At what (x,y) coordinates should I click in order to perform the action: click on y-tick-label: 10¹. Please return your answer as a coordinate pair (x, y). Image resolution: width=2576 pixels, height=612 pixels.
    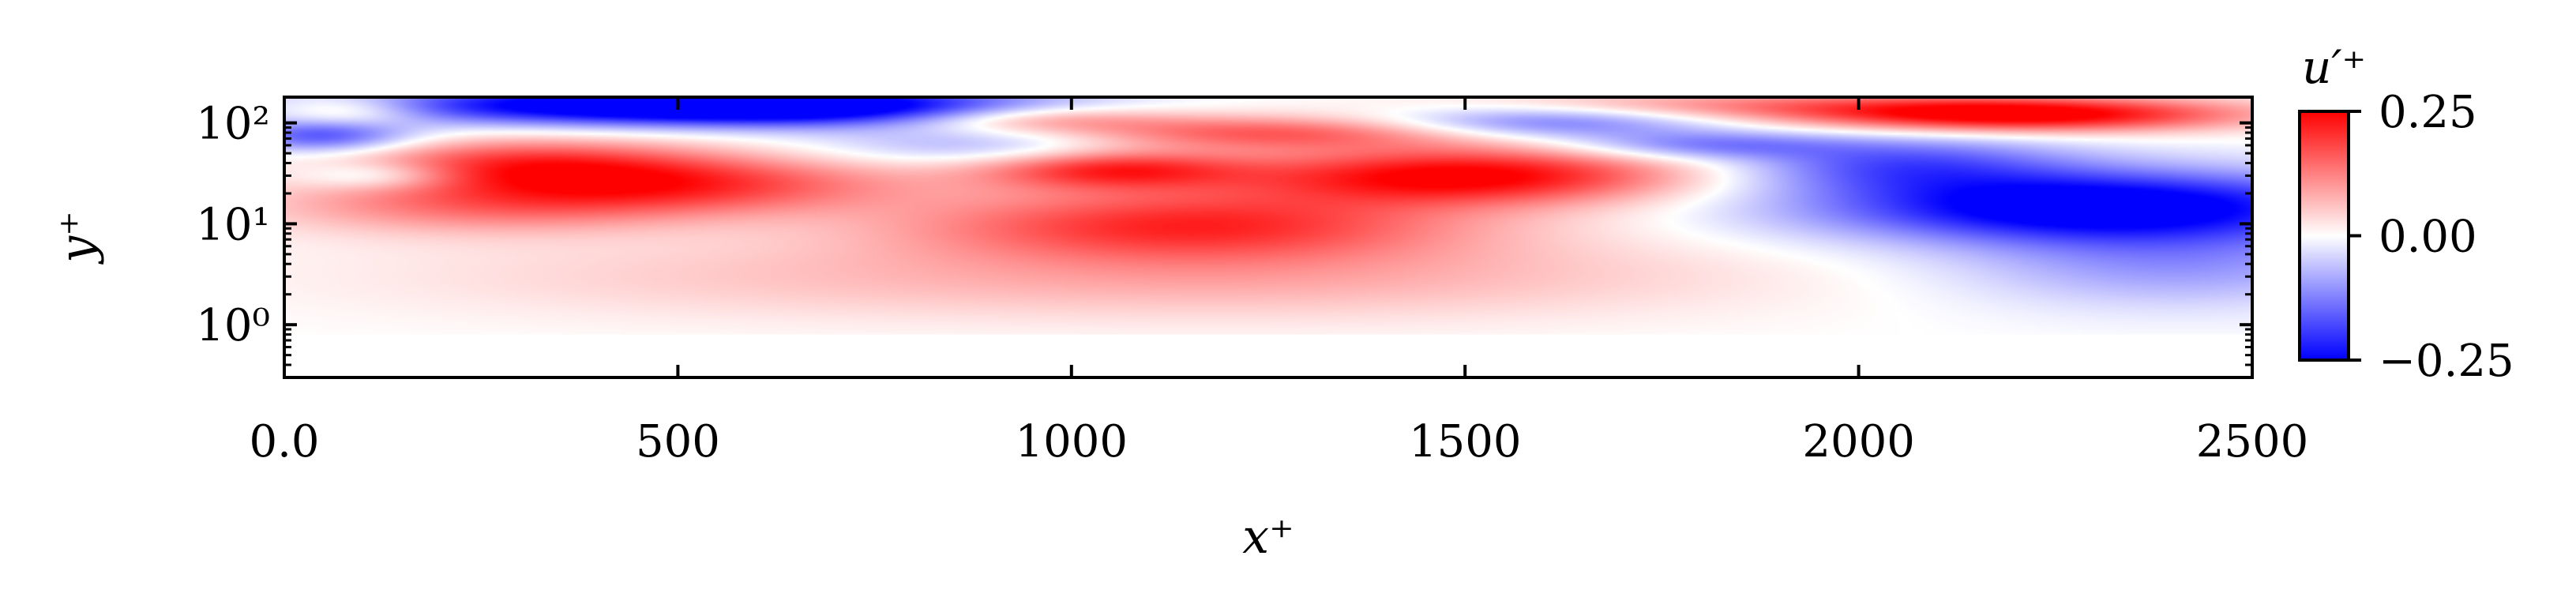
    Looking at the image, I should click on (233, 224).